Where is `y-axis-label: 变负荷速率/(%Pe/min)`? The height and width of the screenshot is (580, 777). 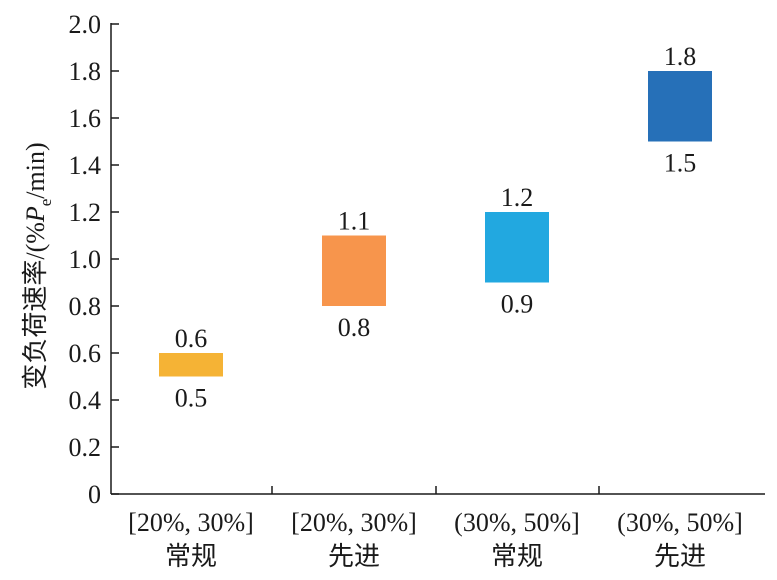
y-axis-label: 变负荷速率/(%Pe/min) is located at coordinates (38, 265).